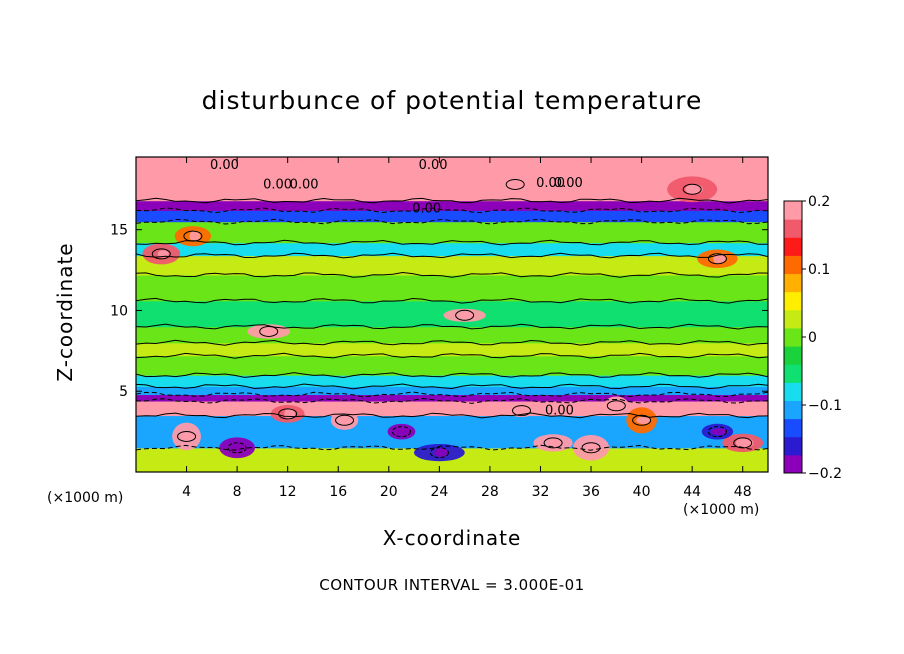  I want to click on x-tick-label: 44, so click(692, 492).